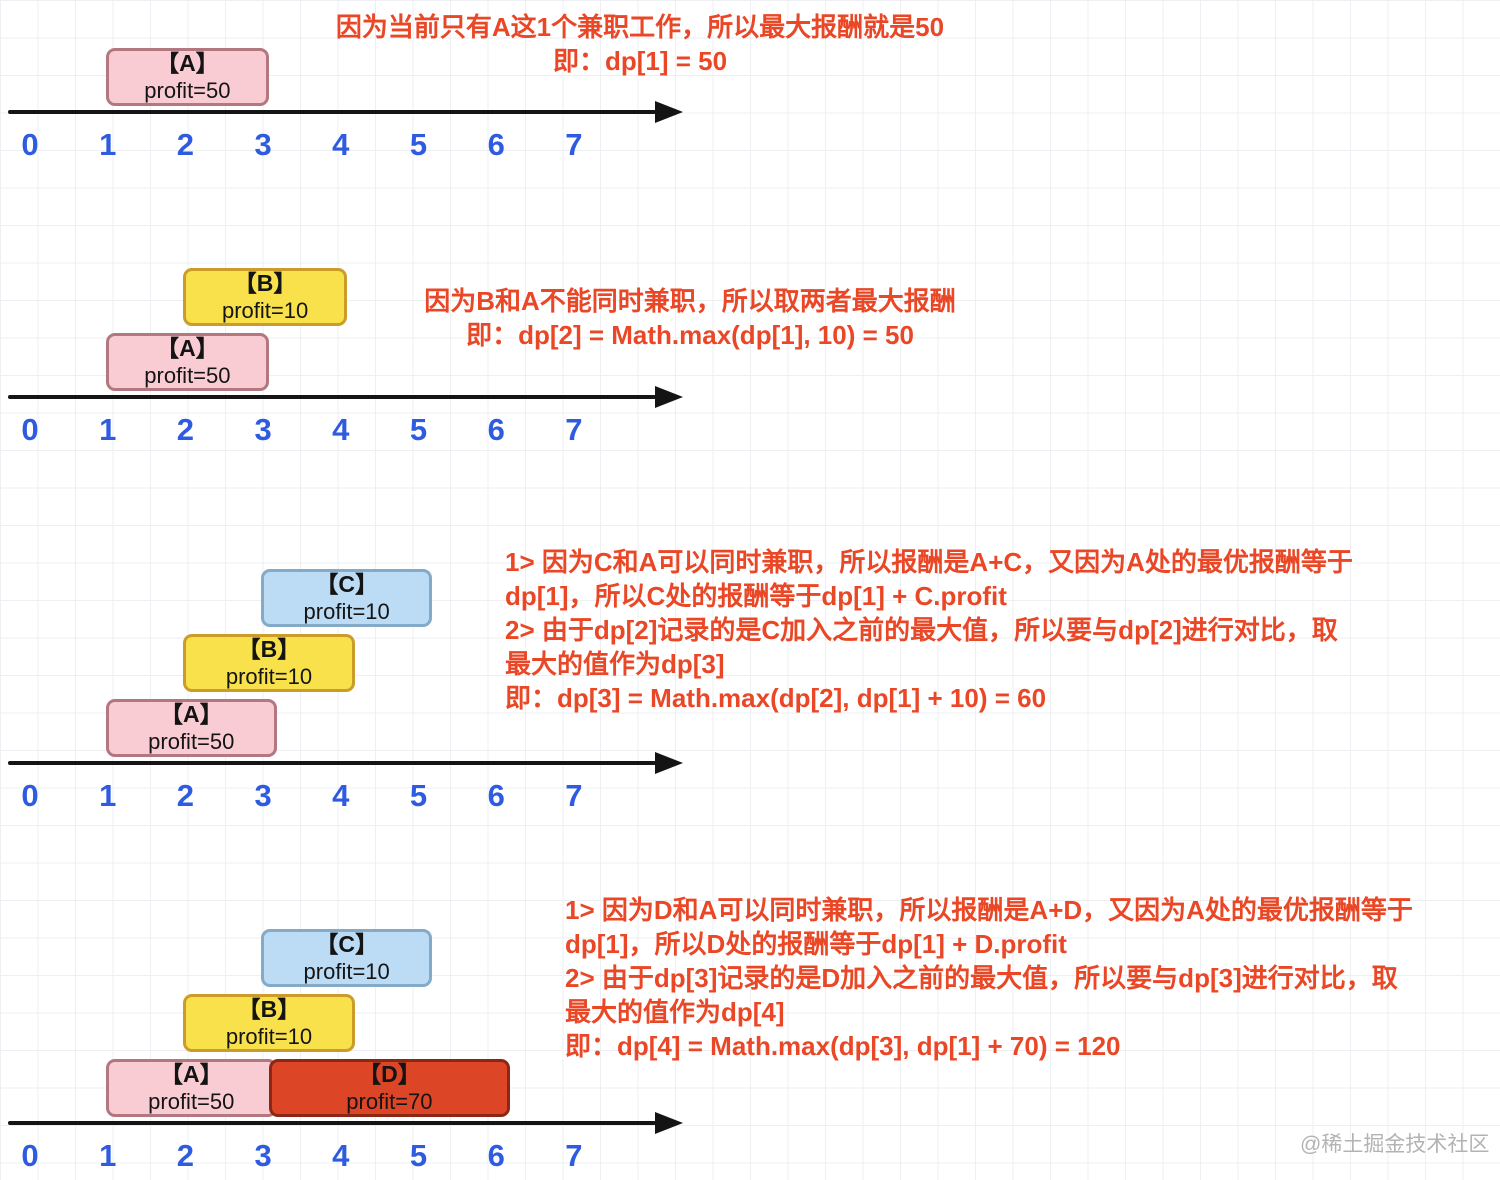 The width and height of the screenshot is (1500, 1180). I want to click on annotation-line: 最大的值作为dp[4], so click(675, 1012).